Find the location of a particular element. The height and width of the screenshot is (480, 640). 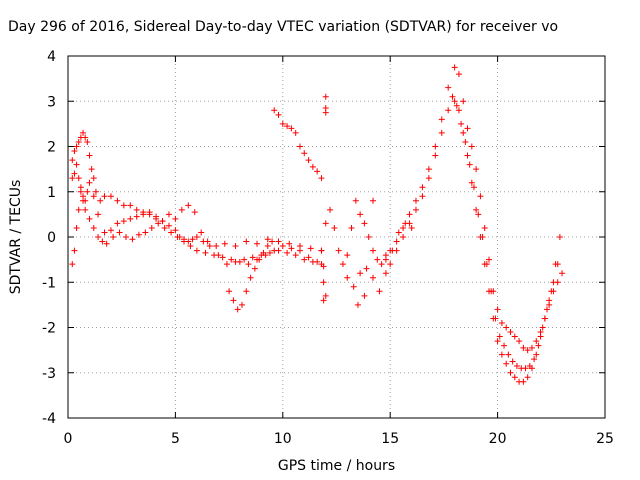

y-tick-label: 2 is located at coordinates (51, 148).